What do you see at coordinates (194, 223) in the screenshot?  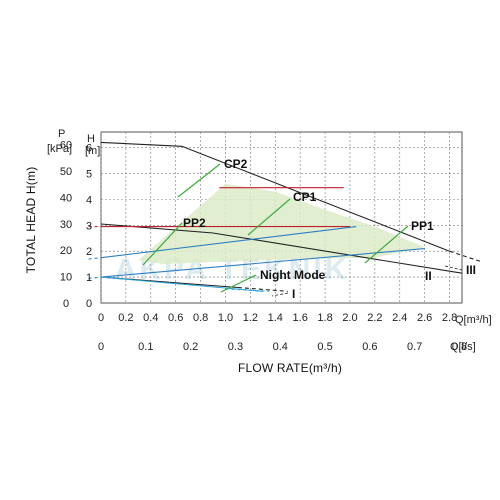 I see `label-pp2: PP2` at bounding box center [194, 223].